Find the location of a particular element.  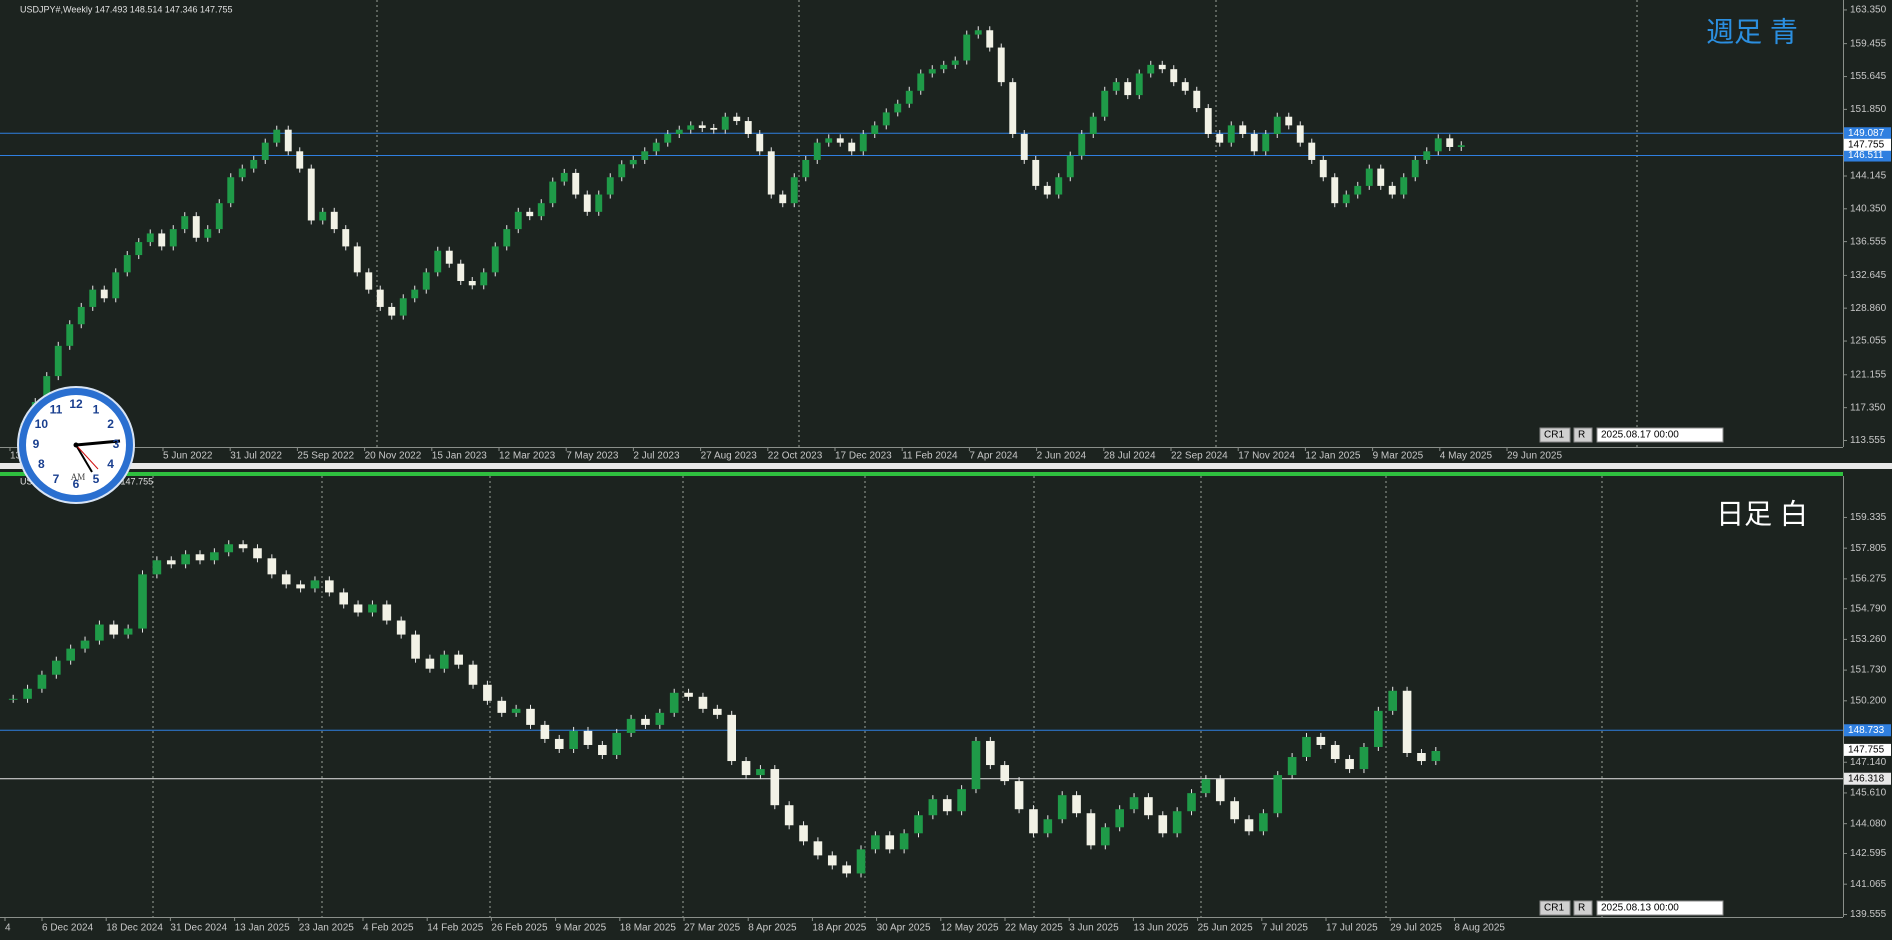

y-tick-label: 159.455 is located at coordinates (1868, 43).